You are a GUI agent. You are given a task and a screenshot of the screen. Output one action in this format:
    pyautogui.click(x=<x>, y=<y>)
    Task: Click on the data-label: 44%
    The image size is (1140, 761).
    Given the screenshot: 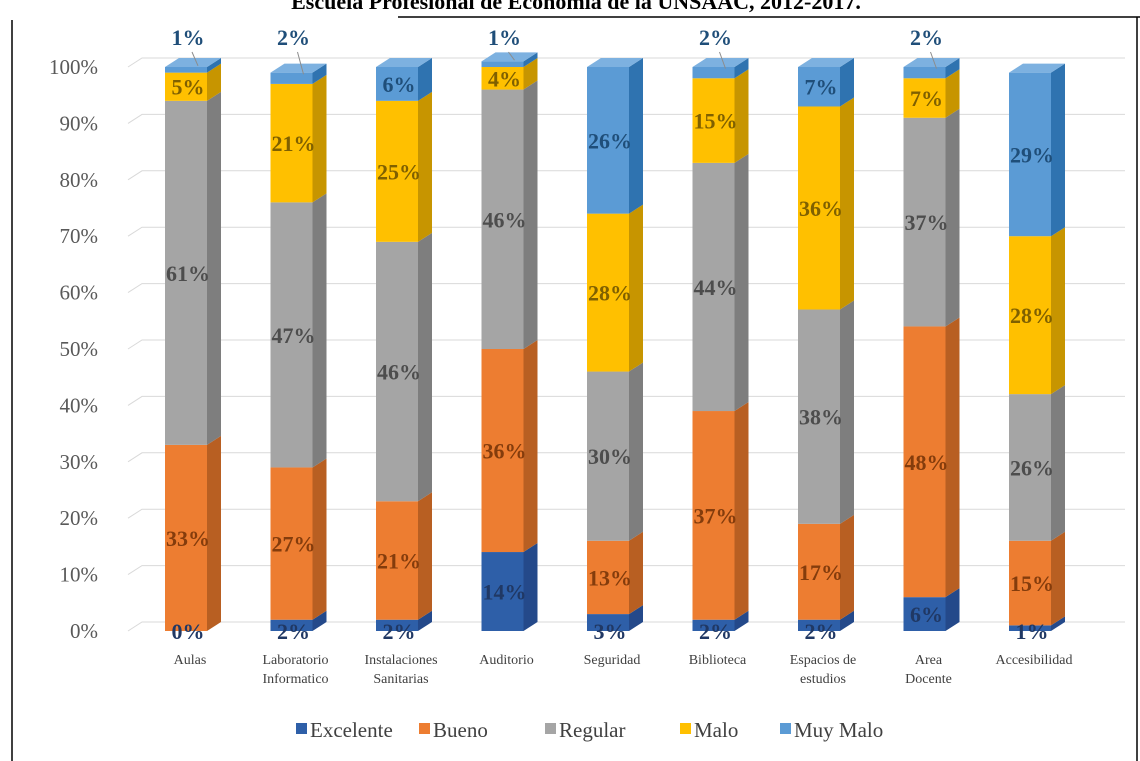 What is the action you would take?
    pyautogui.click(x=716, y=287)
    